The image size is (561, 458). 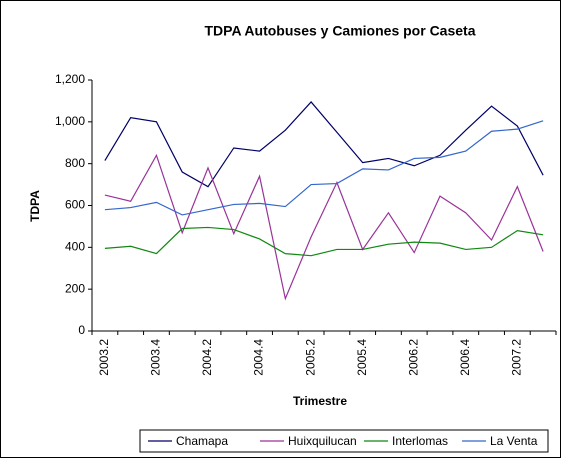 What do you see at coordinates (70, 121) in the screenshot?
I see `y-tick-label: 1,000` at bounding box center [70, 121].